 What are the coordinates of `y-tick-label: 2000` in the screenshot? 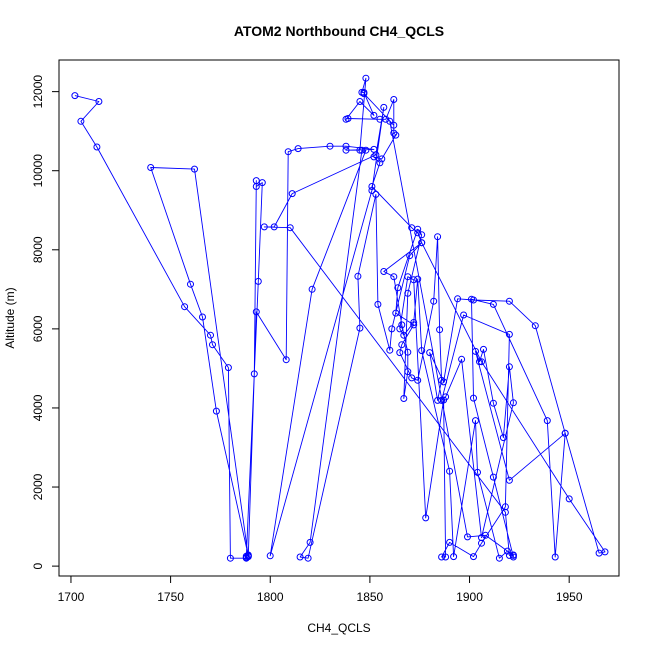 It's located at (38, 486).